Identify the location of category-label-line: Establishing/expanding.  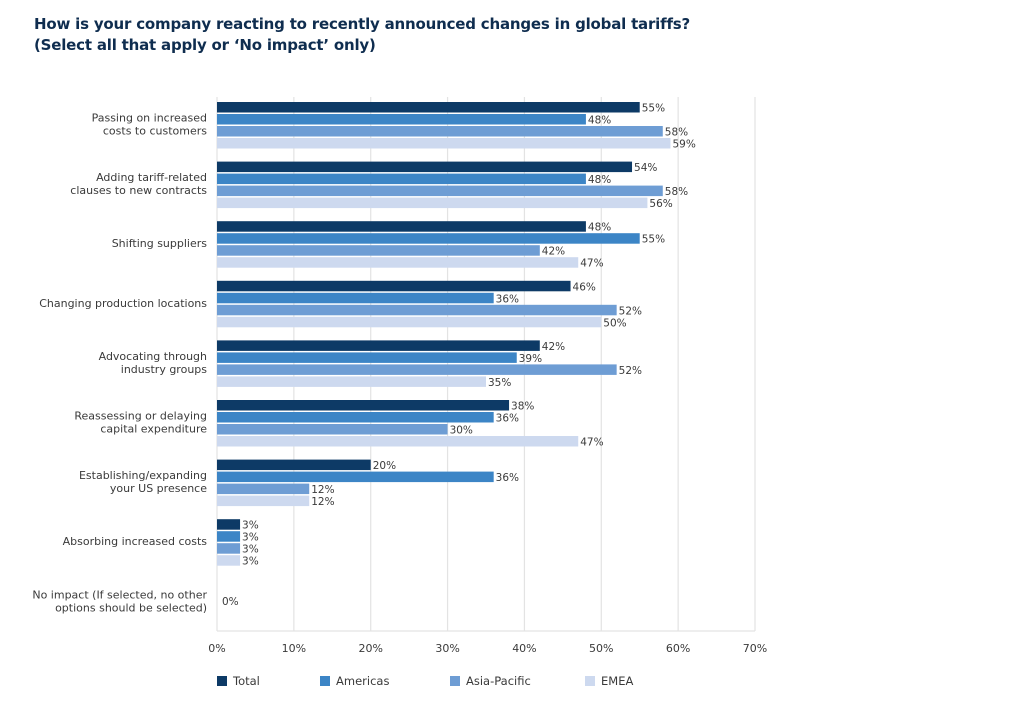
(143, 475).